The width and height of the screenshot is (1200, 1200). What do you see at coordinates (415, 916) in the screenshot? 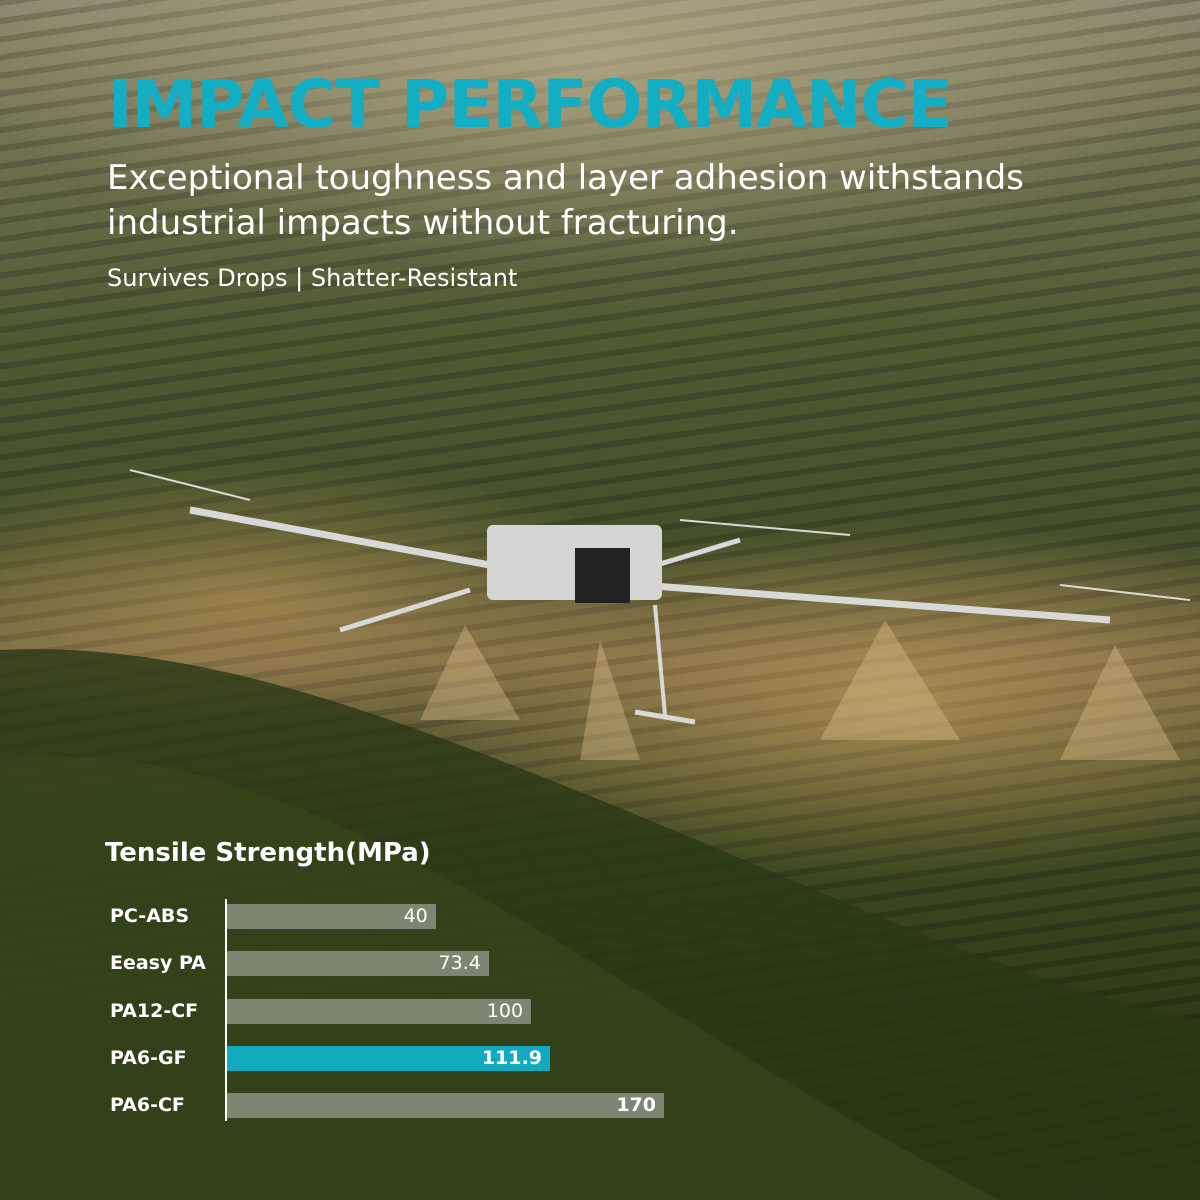
I see `data-label: 40` at bounding box center [415, 916].